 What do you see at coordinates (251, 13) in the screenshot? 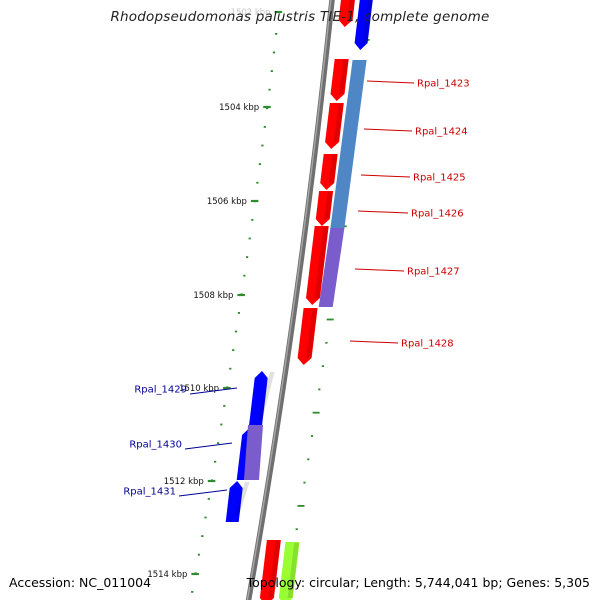
I see `tick-label: 1502 kbp` at bounding box center [251, 13].